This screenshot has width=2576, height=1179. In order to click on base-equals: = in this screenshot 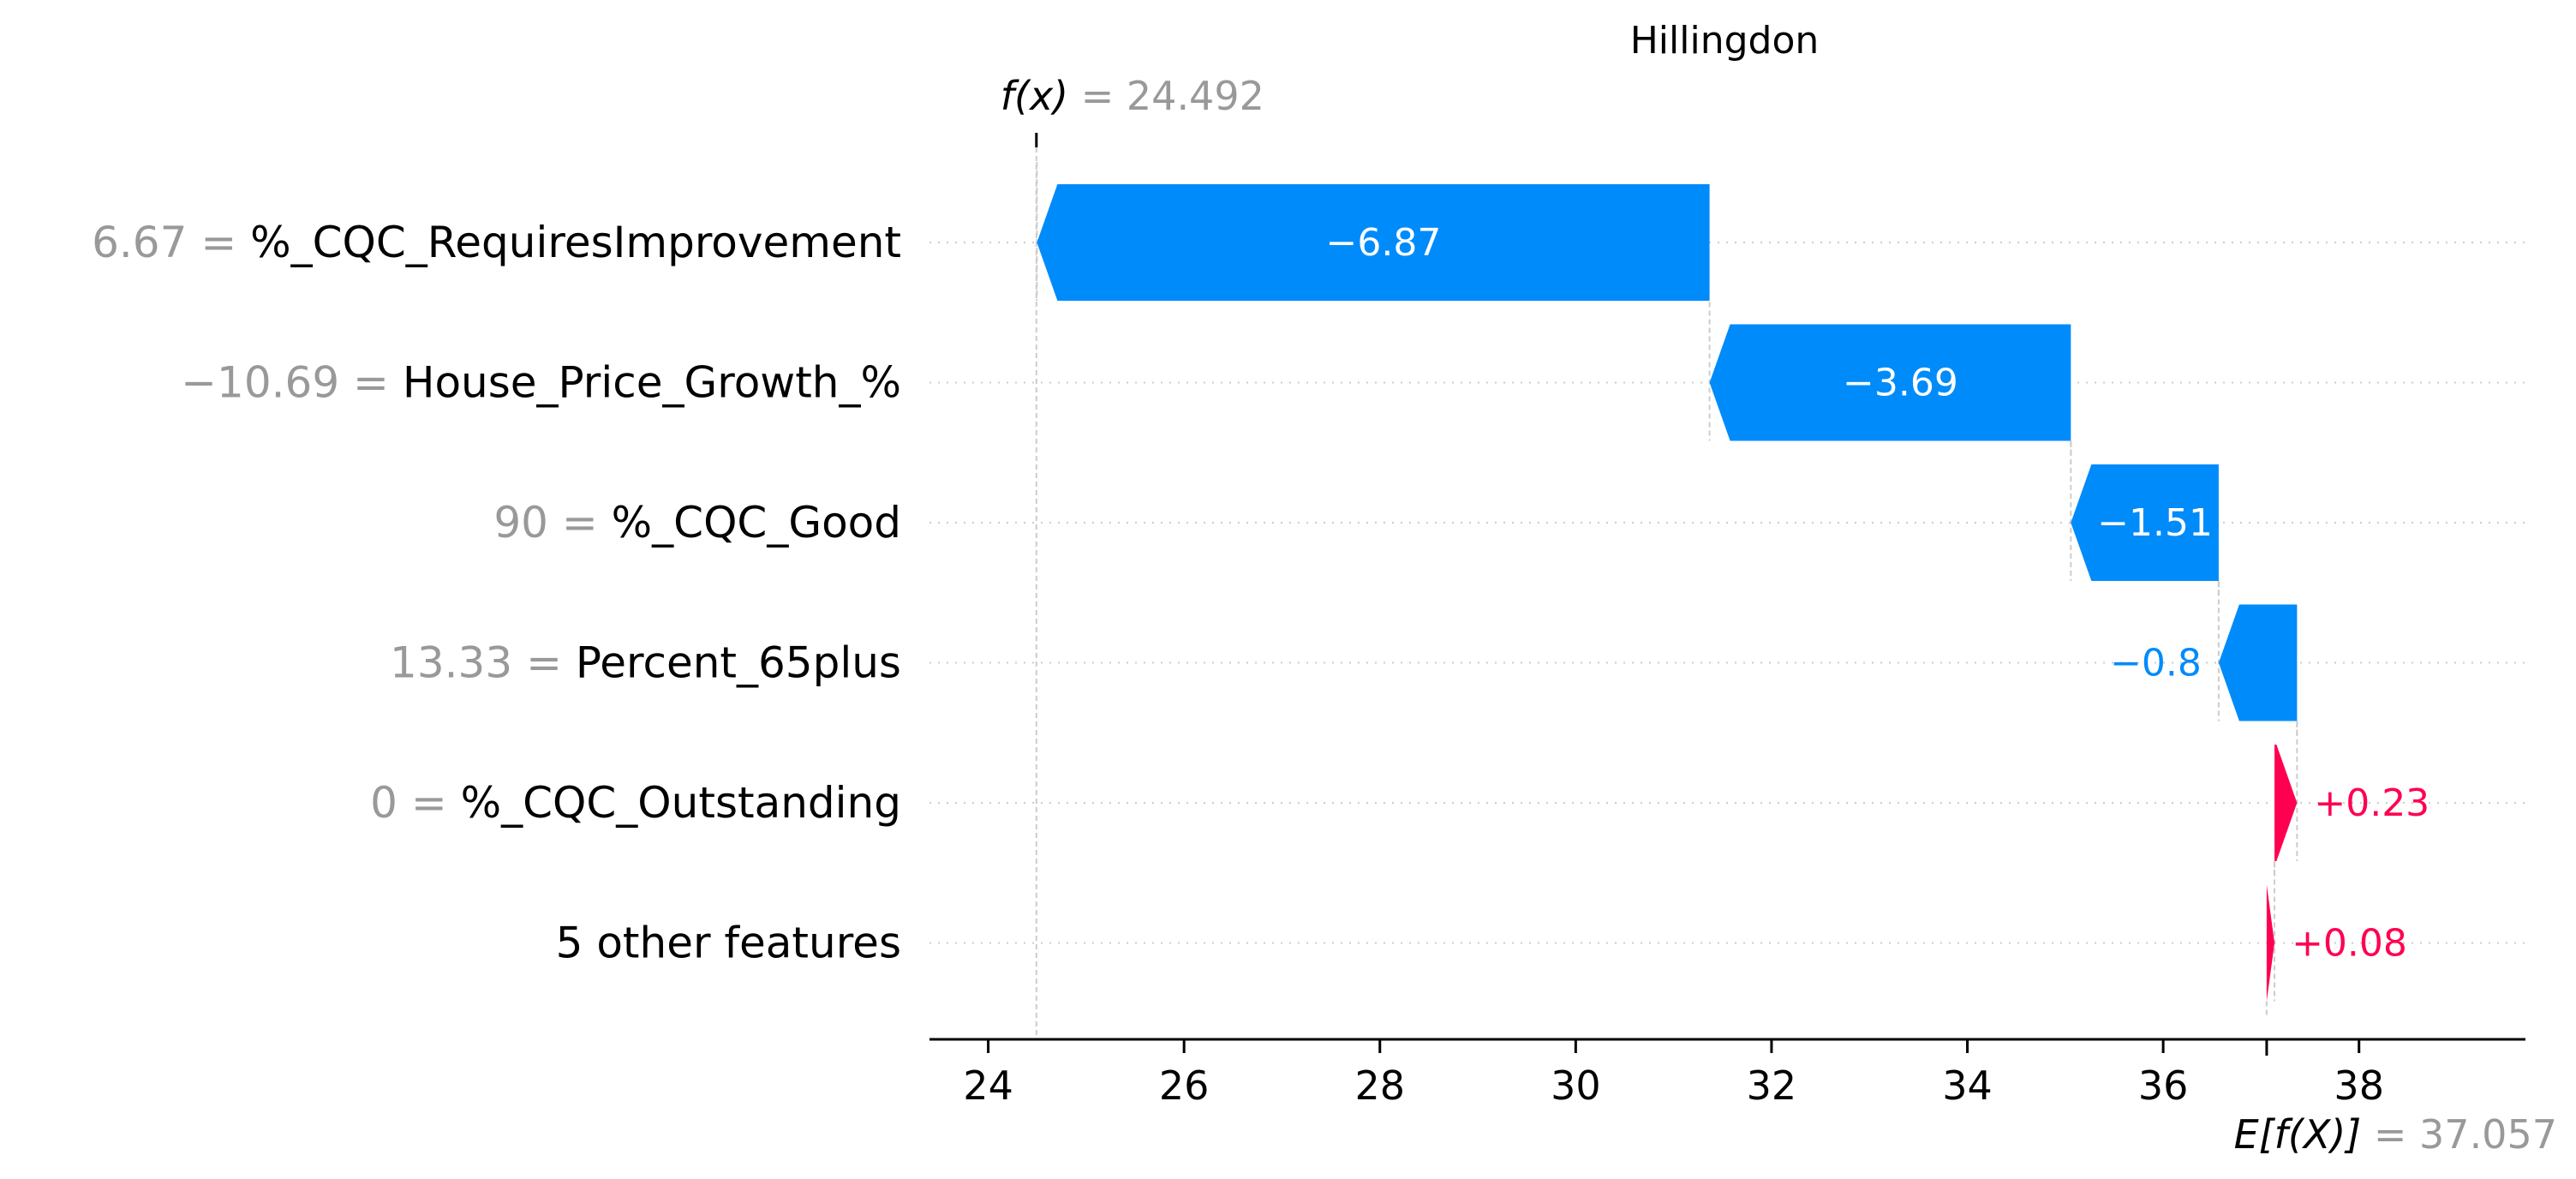, I will do `click(2396, 1134)`.